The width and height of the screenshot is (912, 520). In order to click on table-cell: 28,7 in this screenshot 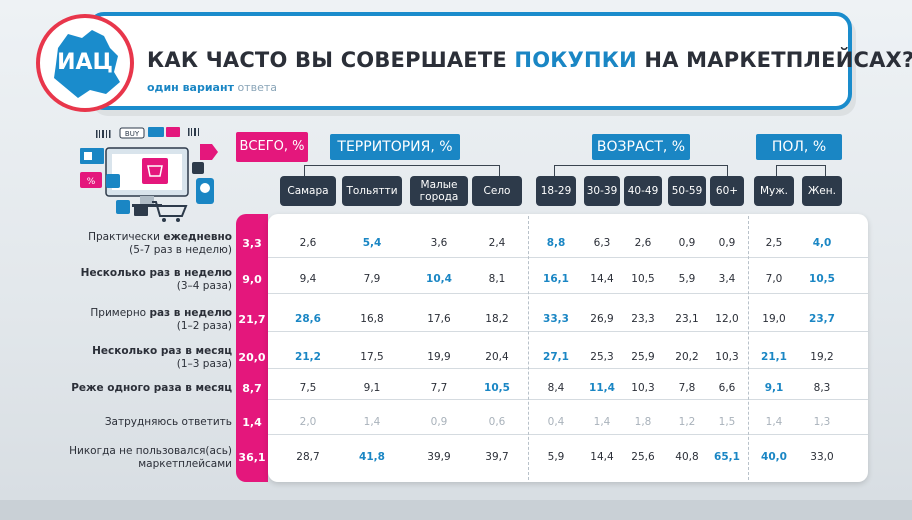, I will do `click(308, 457)`.